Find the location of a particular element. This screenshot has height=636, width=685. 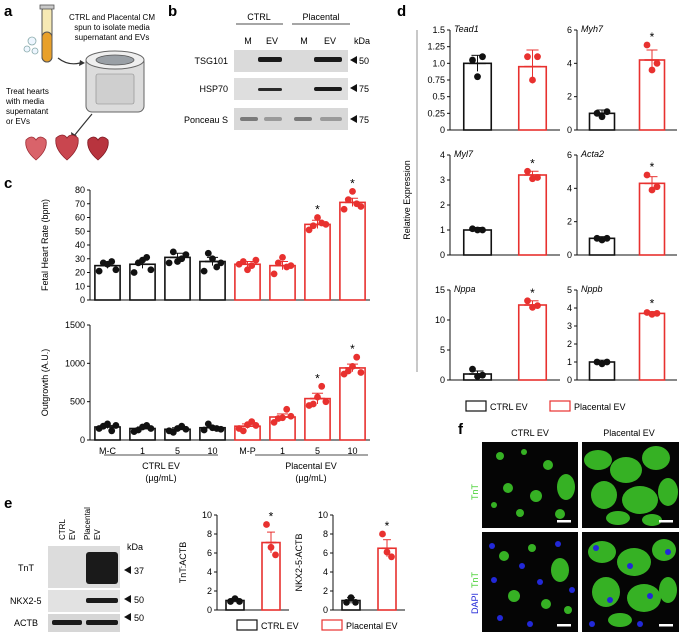

y-tick-label: 1.25 is located at coordinates (436, 47).